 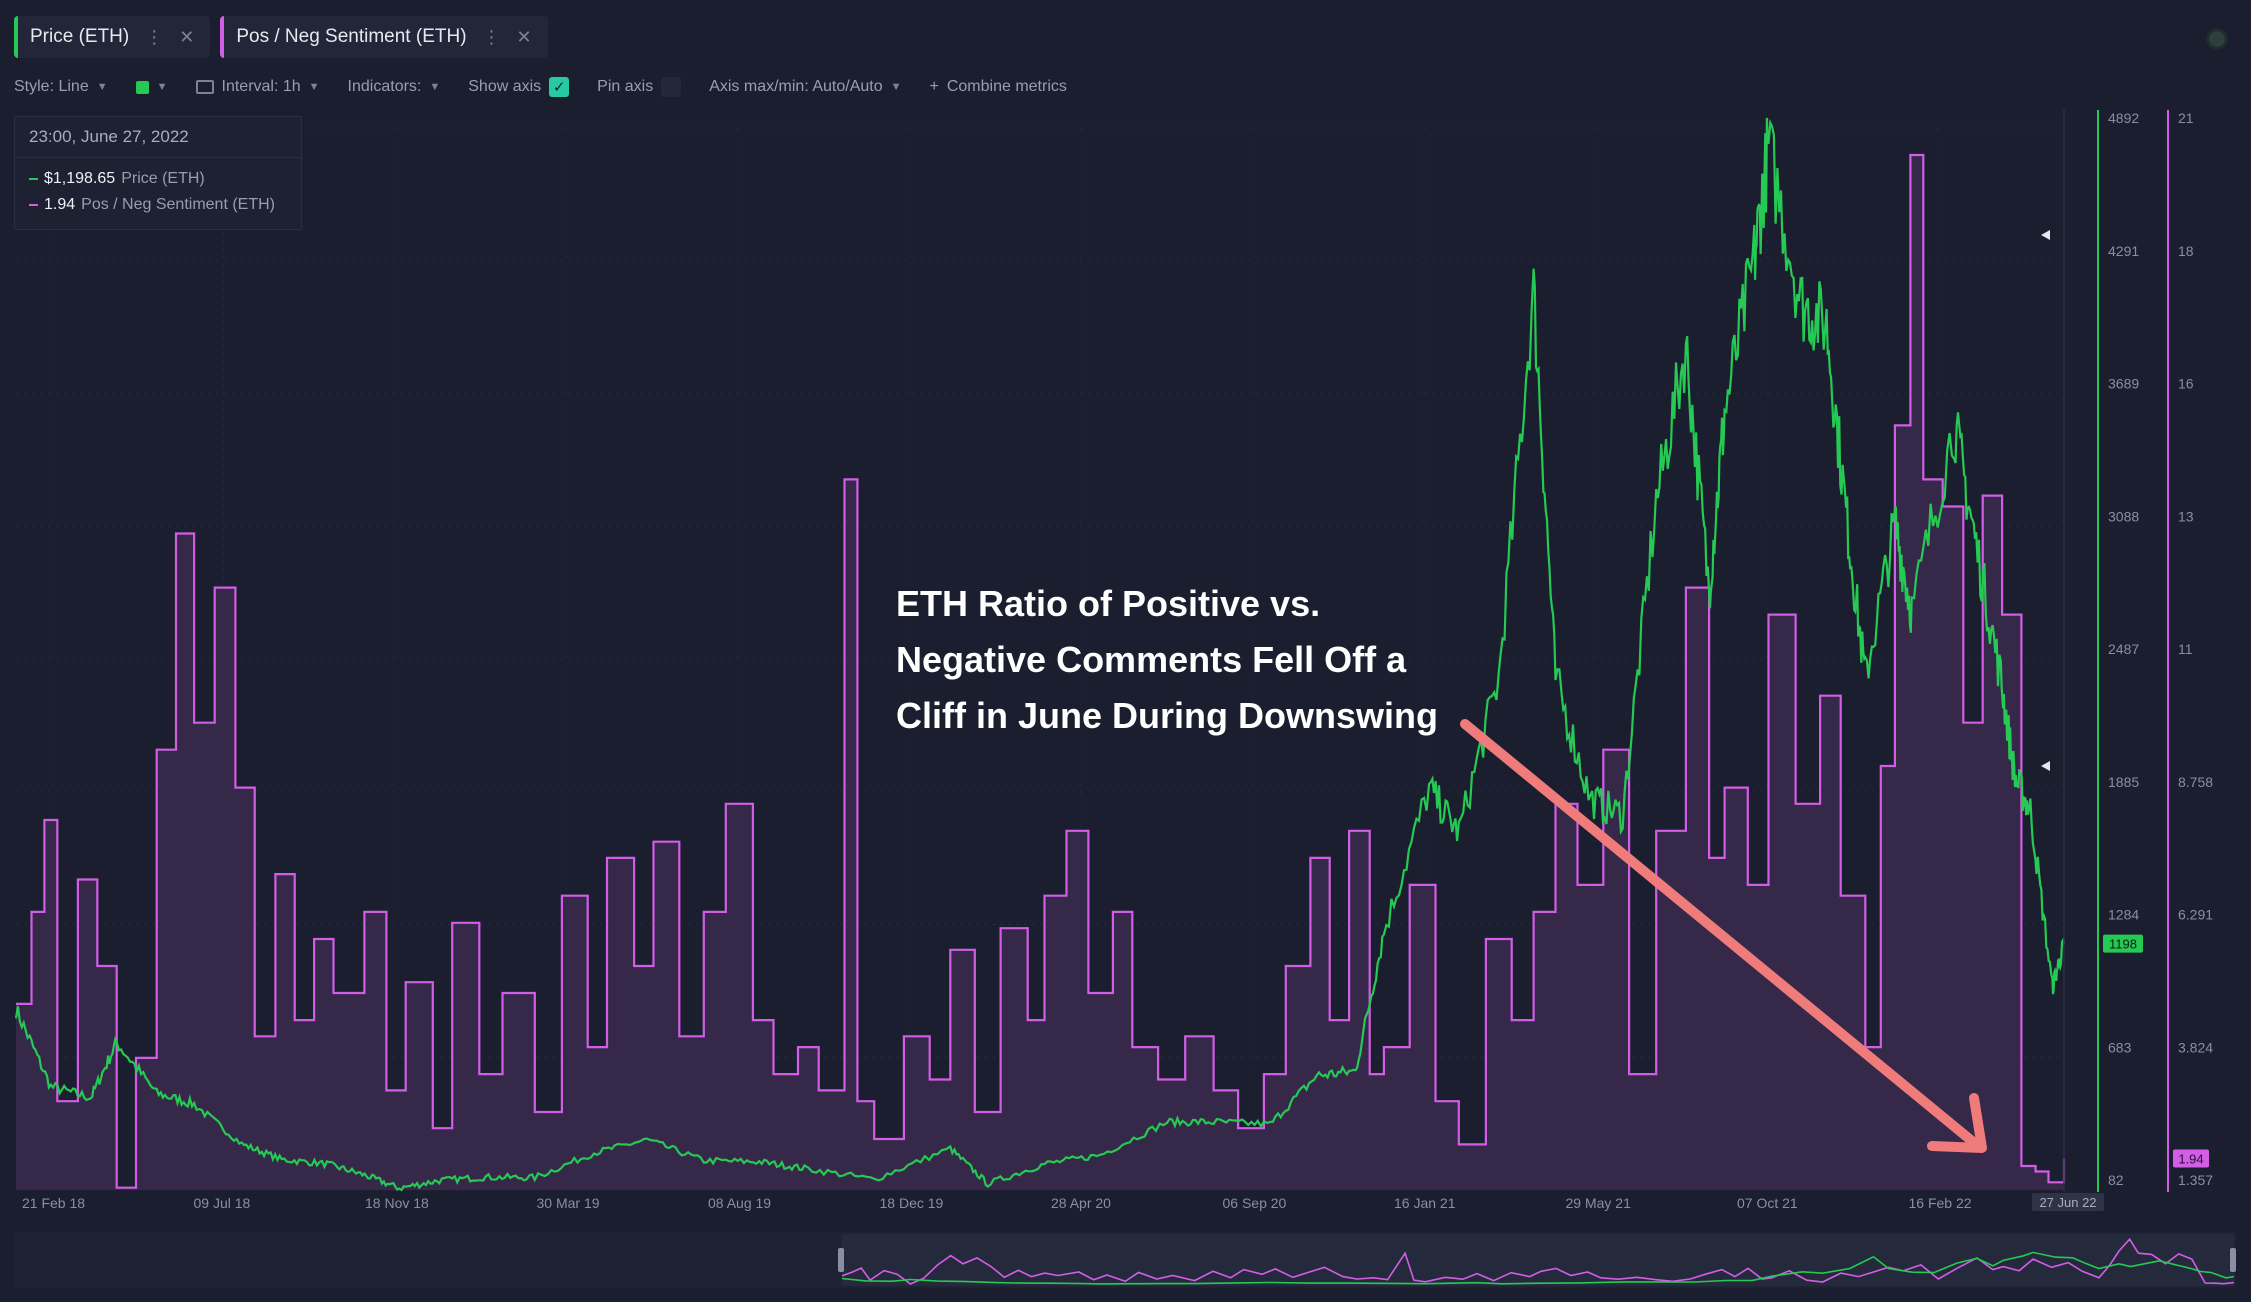 What do you see at coordinates (33, 179) in the screenshot?
I see `price-swatch-icon` at bounding box center [33, 179].